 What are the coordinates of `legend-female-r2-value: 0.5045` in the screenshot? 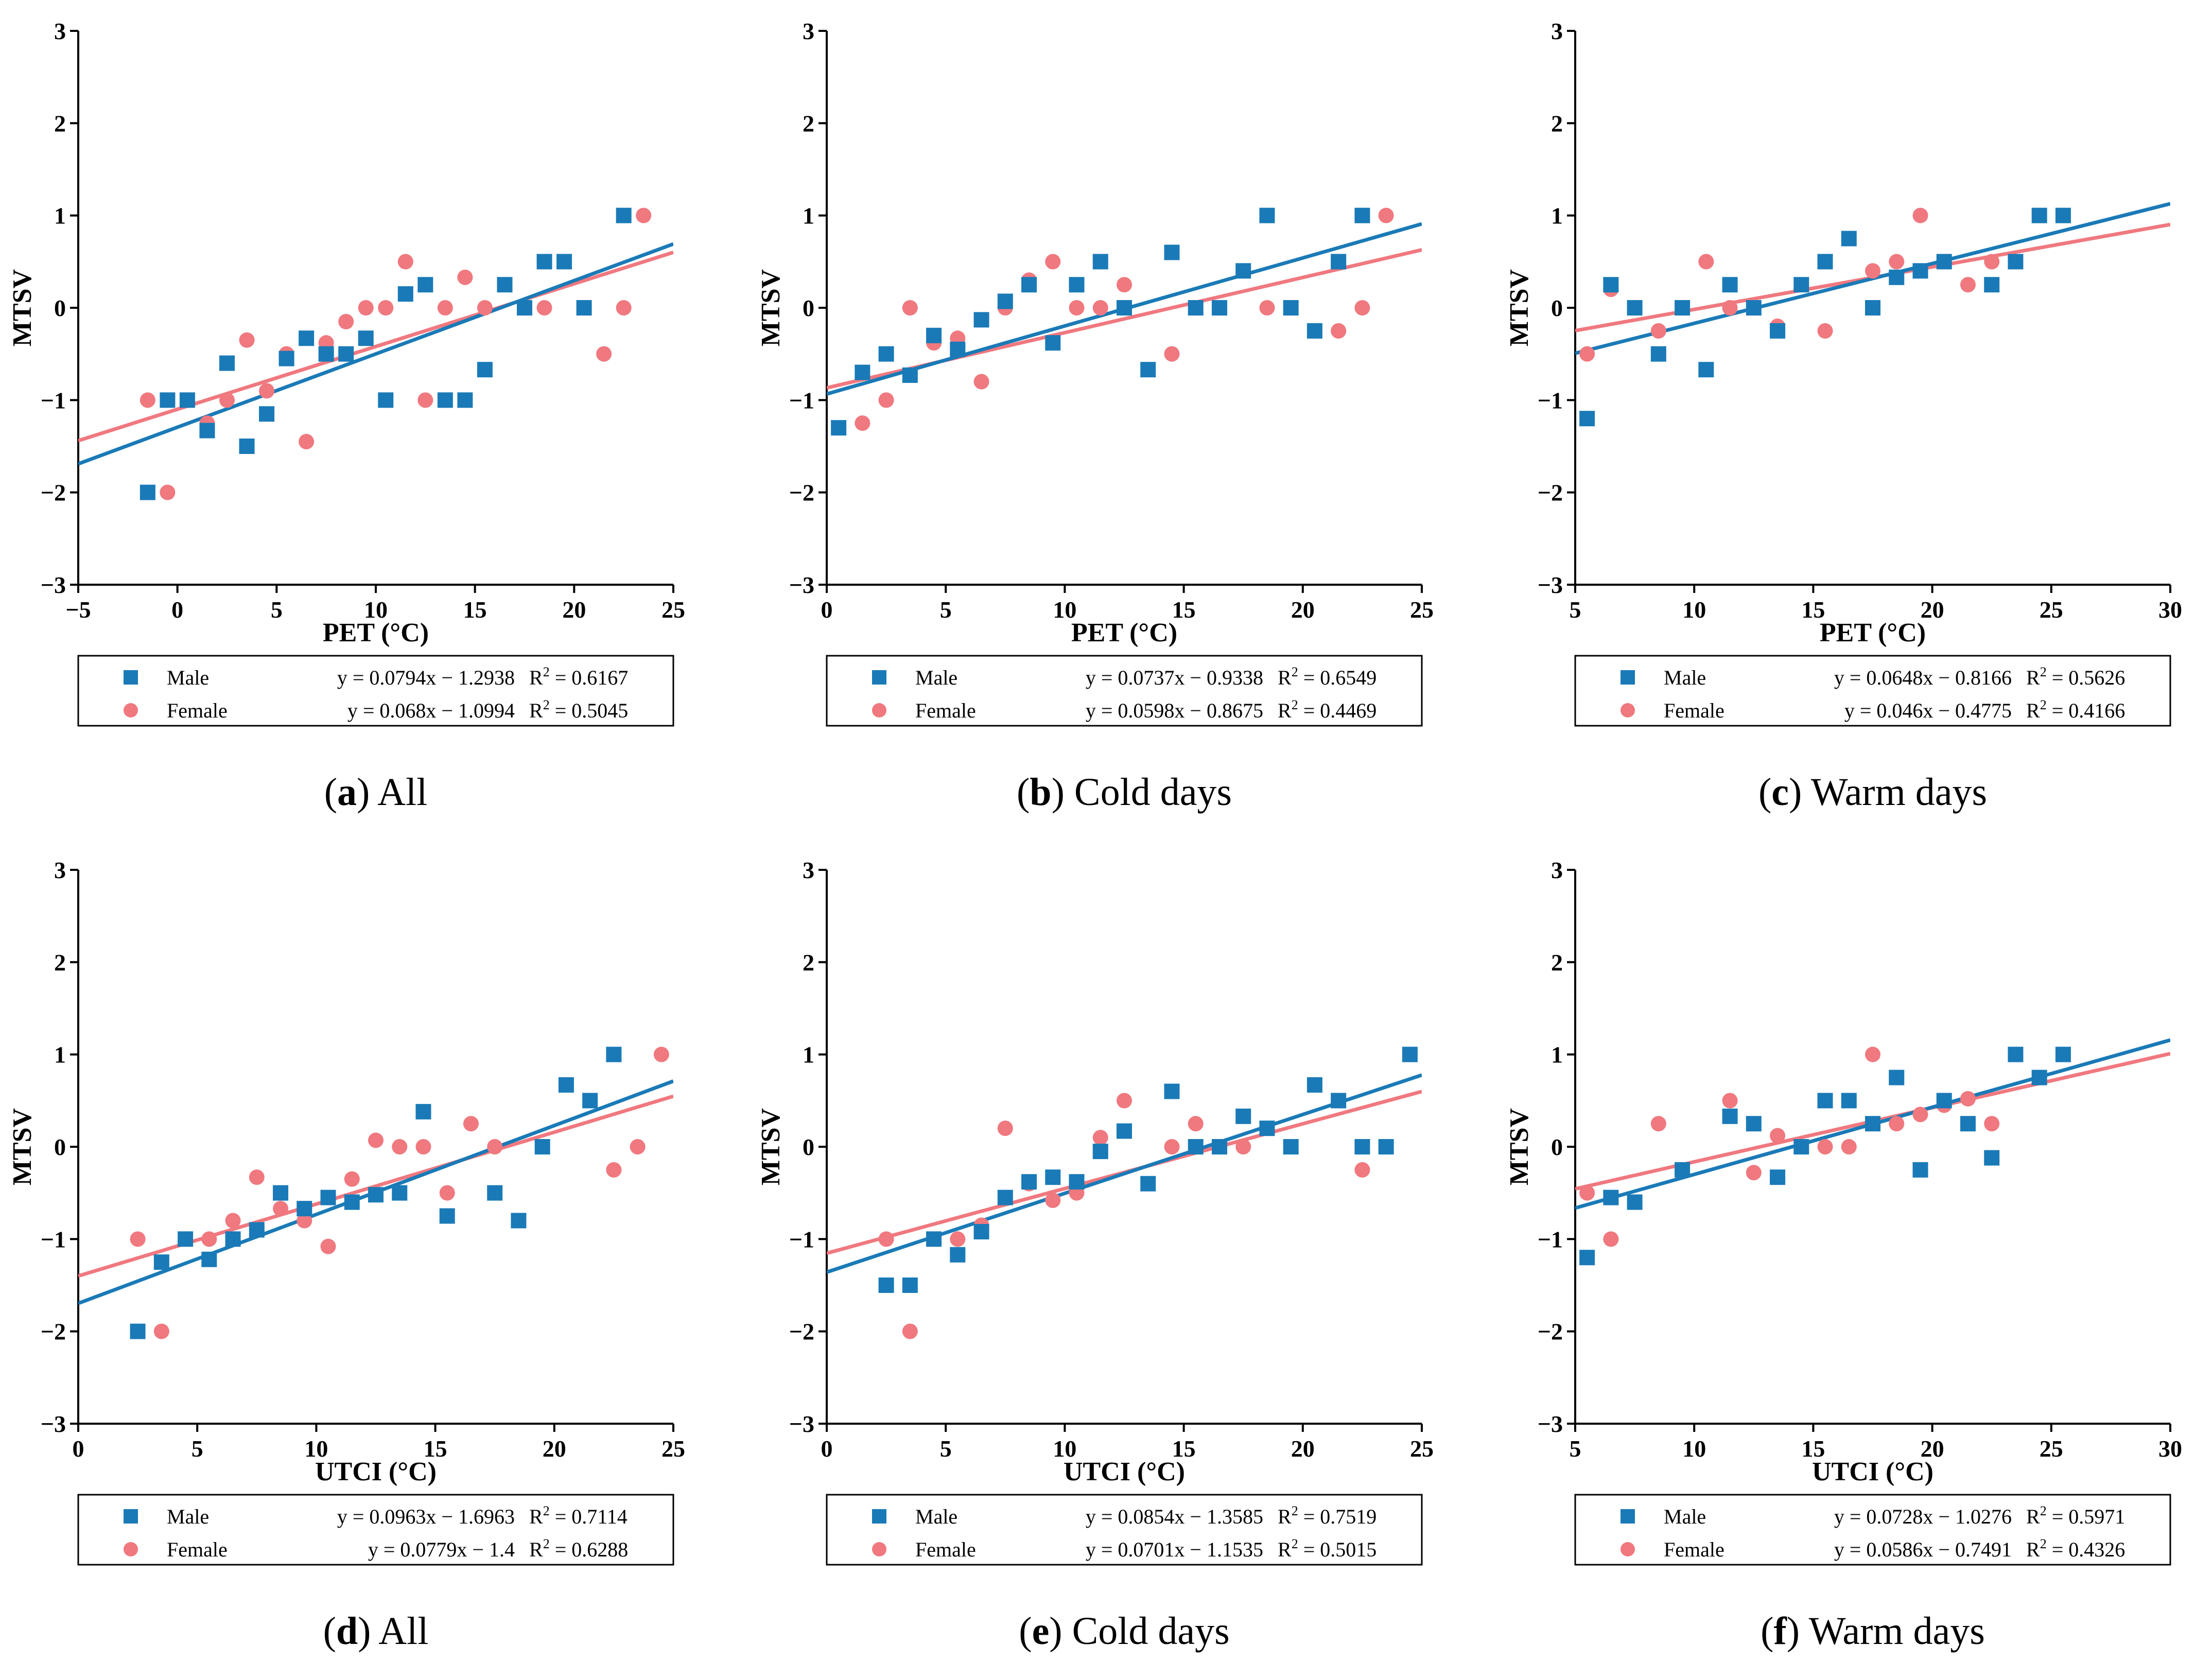 It's located at (599, 710).